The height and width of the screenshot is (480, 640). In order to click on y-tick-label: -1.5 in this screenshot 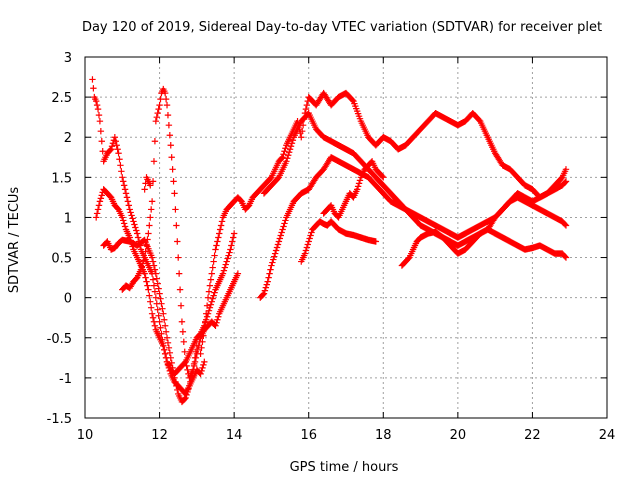, I will do `click(59, 419)`.